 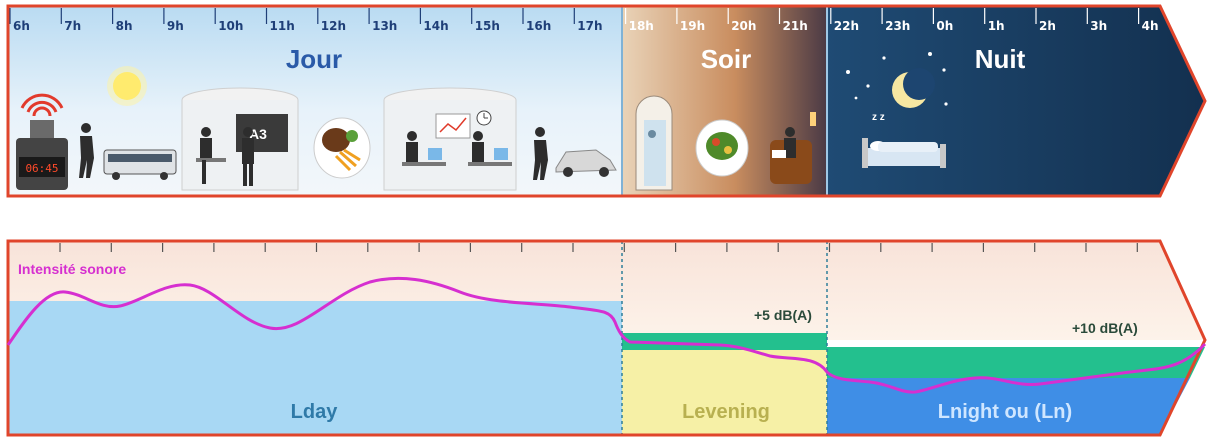 I want to click on shower-icon, so click(x=654, y=143).